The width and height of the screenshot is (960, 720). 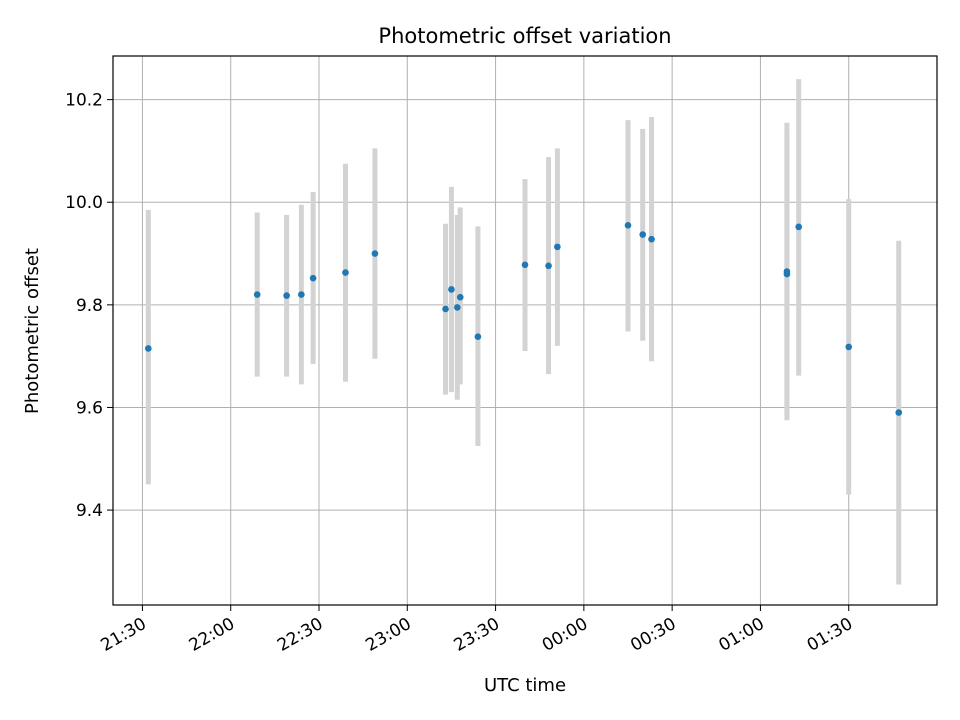 What do you see at coordinates (32, 331) in the screenshot?
I see `y-axis-label: Photometric offset` at bounding box center [32, 331].